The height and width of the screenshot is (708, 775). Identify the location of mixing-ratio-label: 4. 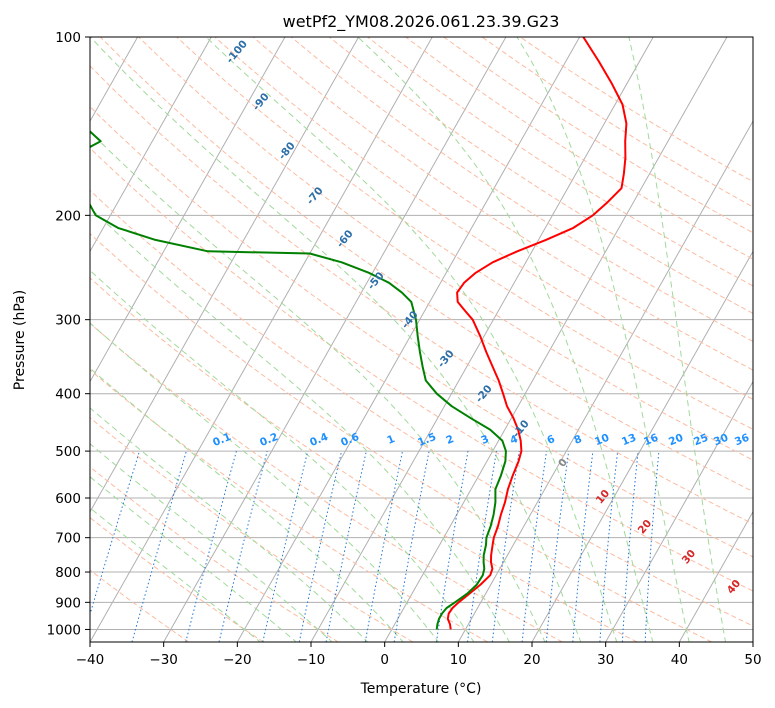
(513, 440).